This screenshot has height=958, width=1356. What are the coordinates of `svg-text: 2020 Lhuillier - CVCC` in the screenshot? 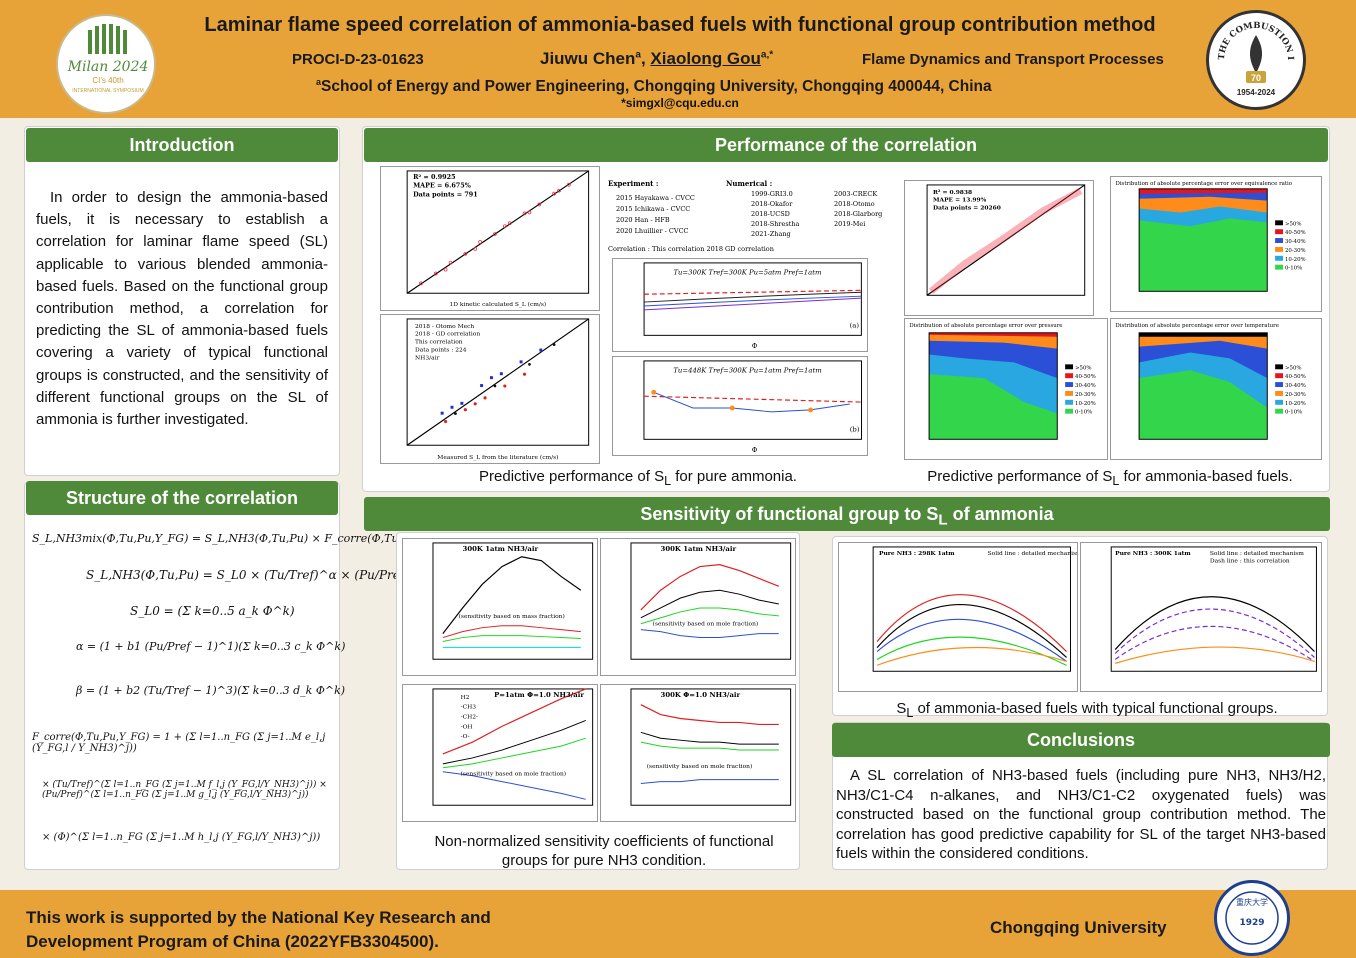 It's located at (652, 231).